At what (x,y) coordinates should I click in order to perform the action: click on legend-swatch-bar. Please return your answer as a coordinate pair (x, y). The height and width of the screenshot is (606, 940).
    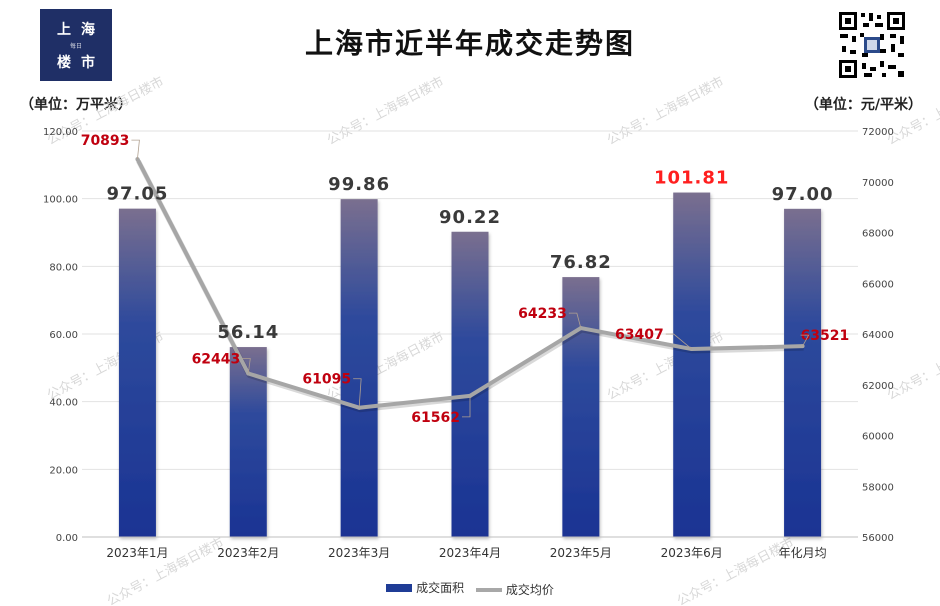
    Looking at the image, I should click on (399, 587).